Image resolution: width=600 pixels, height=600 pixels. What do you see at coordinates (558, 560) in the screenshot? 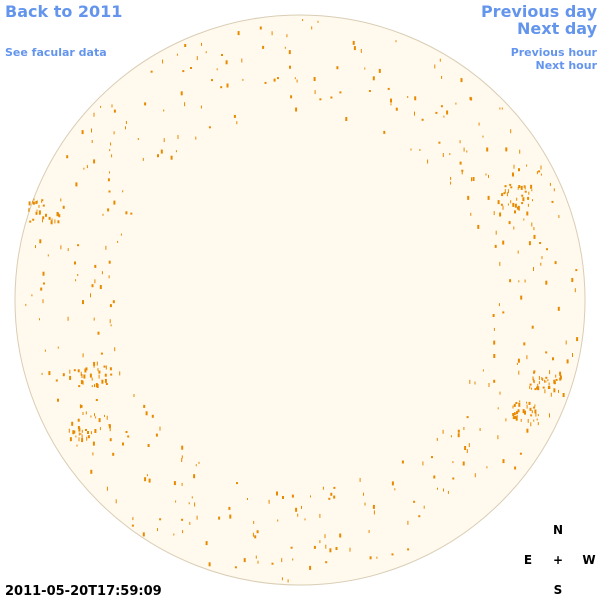
I see `compass-center: +` at bounding box center [558, 560].